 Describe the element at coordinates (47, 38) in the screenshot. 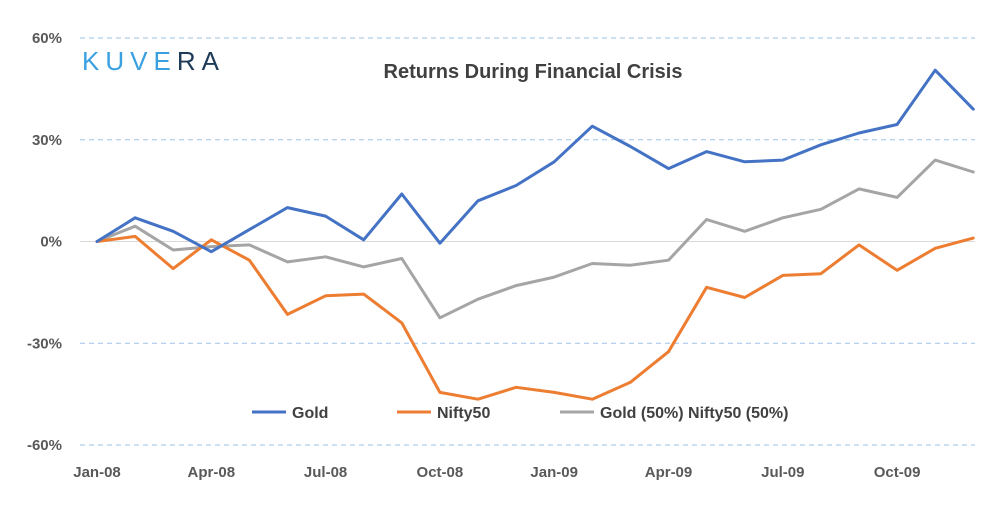

I see `y-tick-label: 60%` at that location.